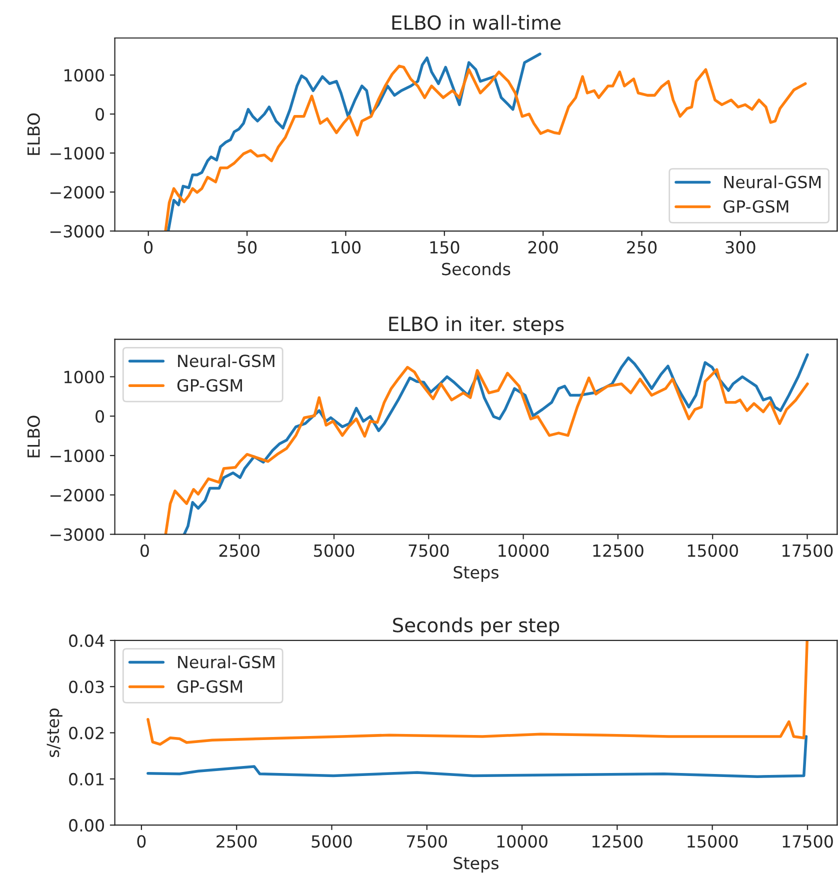 The width and height of the screenshot is (838, 892). I want to click on x-tick-label: 200, so click(543, 247).